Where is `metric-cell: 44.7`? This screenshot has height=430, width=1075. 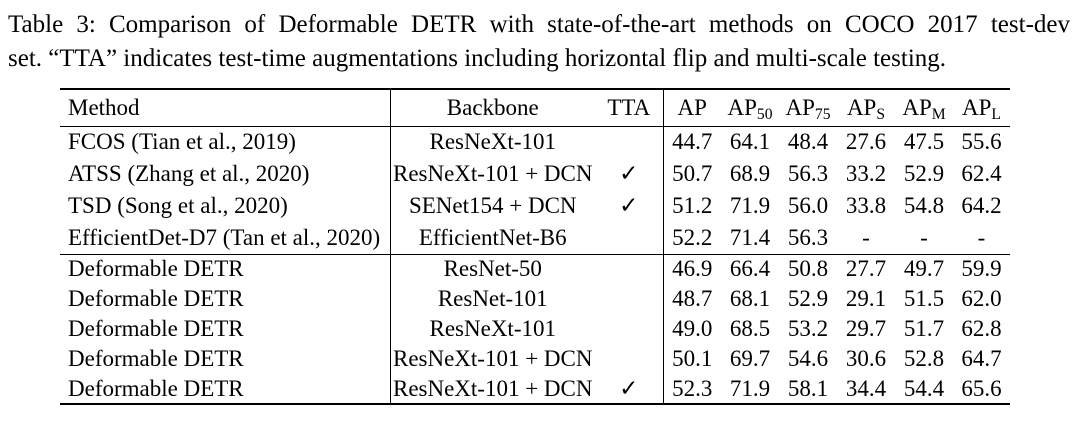 metric-cell: 44.7 is located at coordinates (692, 142).